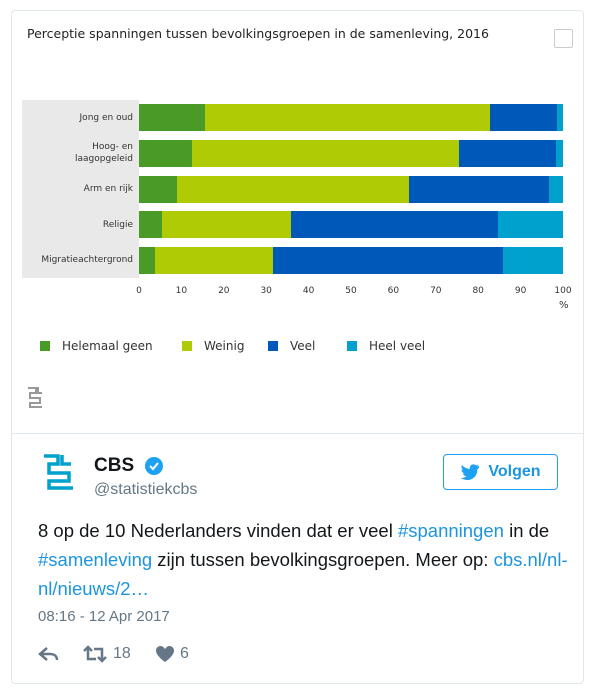  I want to click on legend-label: Heel veel, so click(397, 346).